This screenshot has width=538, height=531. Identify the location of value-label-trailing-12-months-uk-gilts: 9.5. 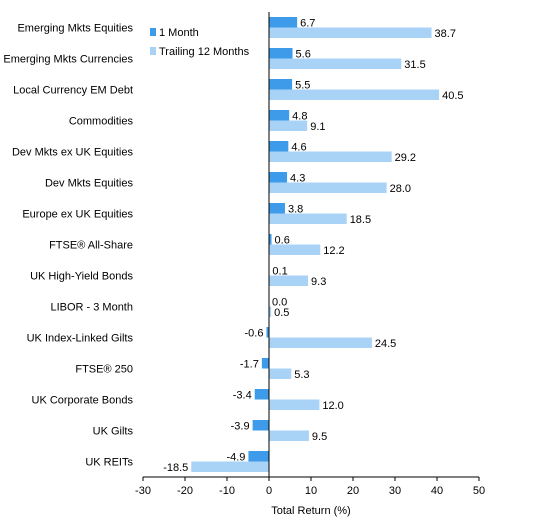
(319, 437).